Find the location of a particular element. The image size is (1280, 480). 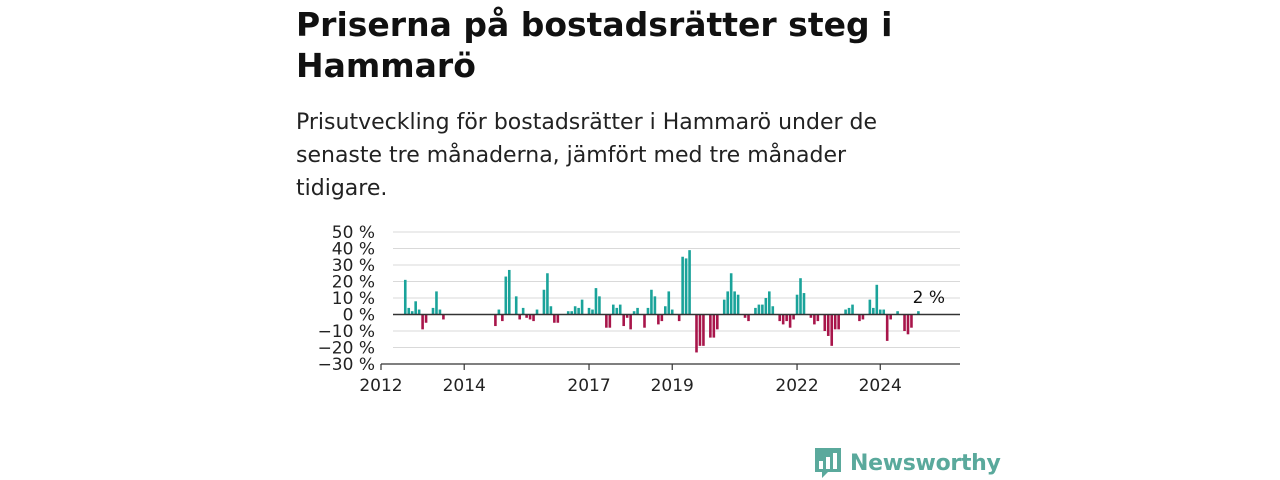

y-tick-label: −20 % is located at coordinates (346, 349).